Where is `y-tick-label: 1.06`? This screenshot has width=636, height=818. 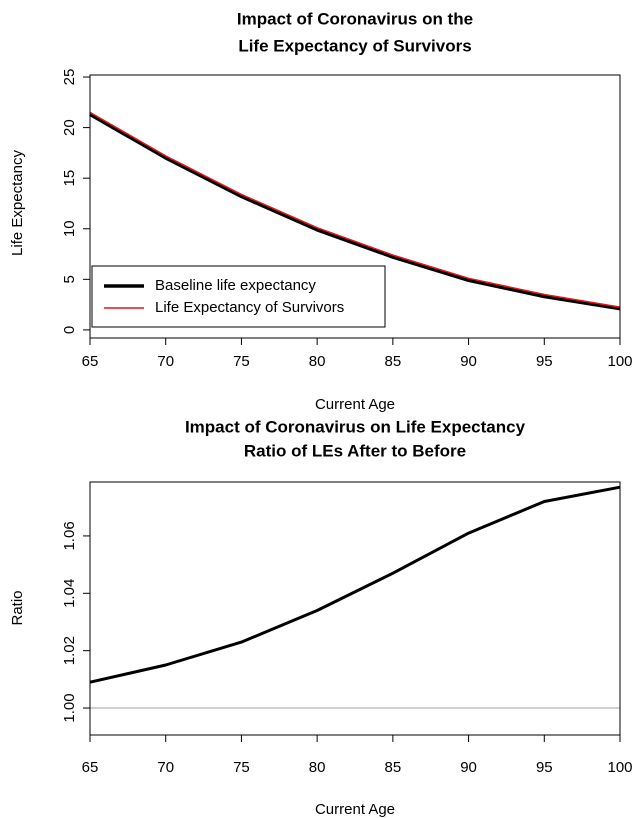 y-tick-label: 1.06 is located at coordinates (69, 535).